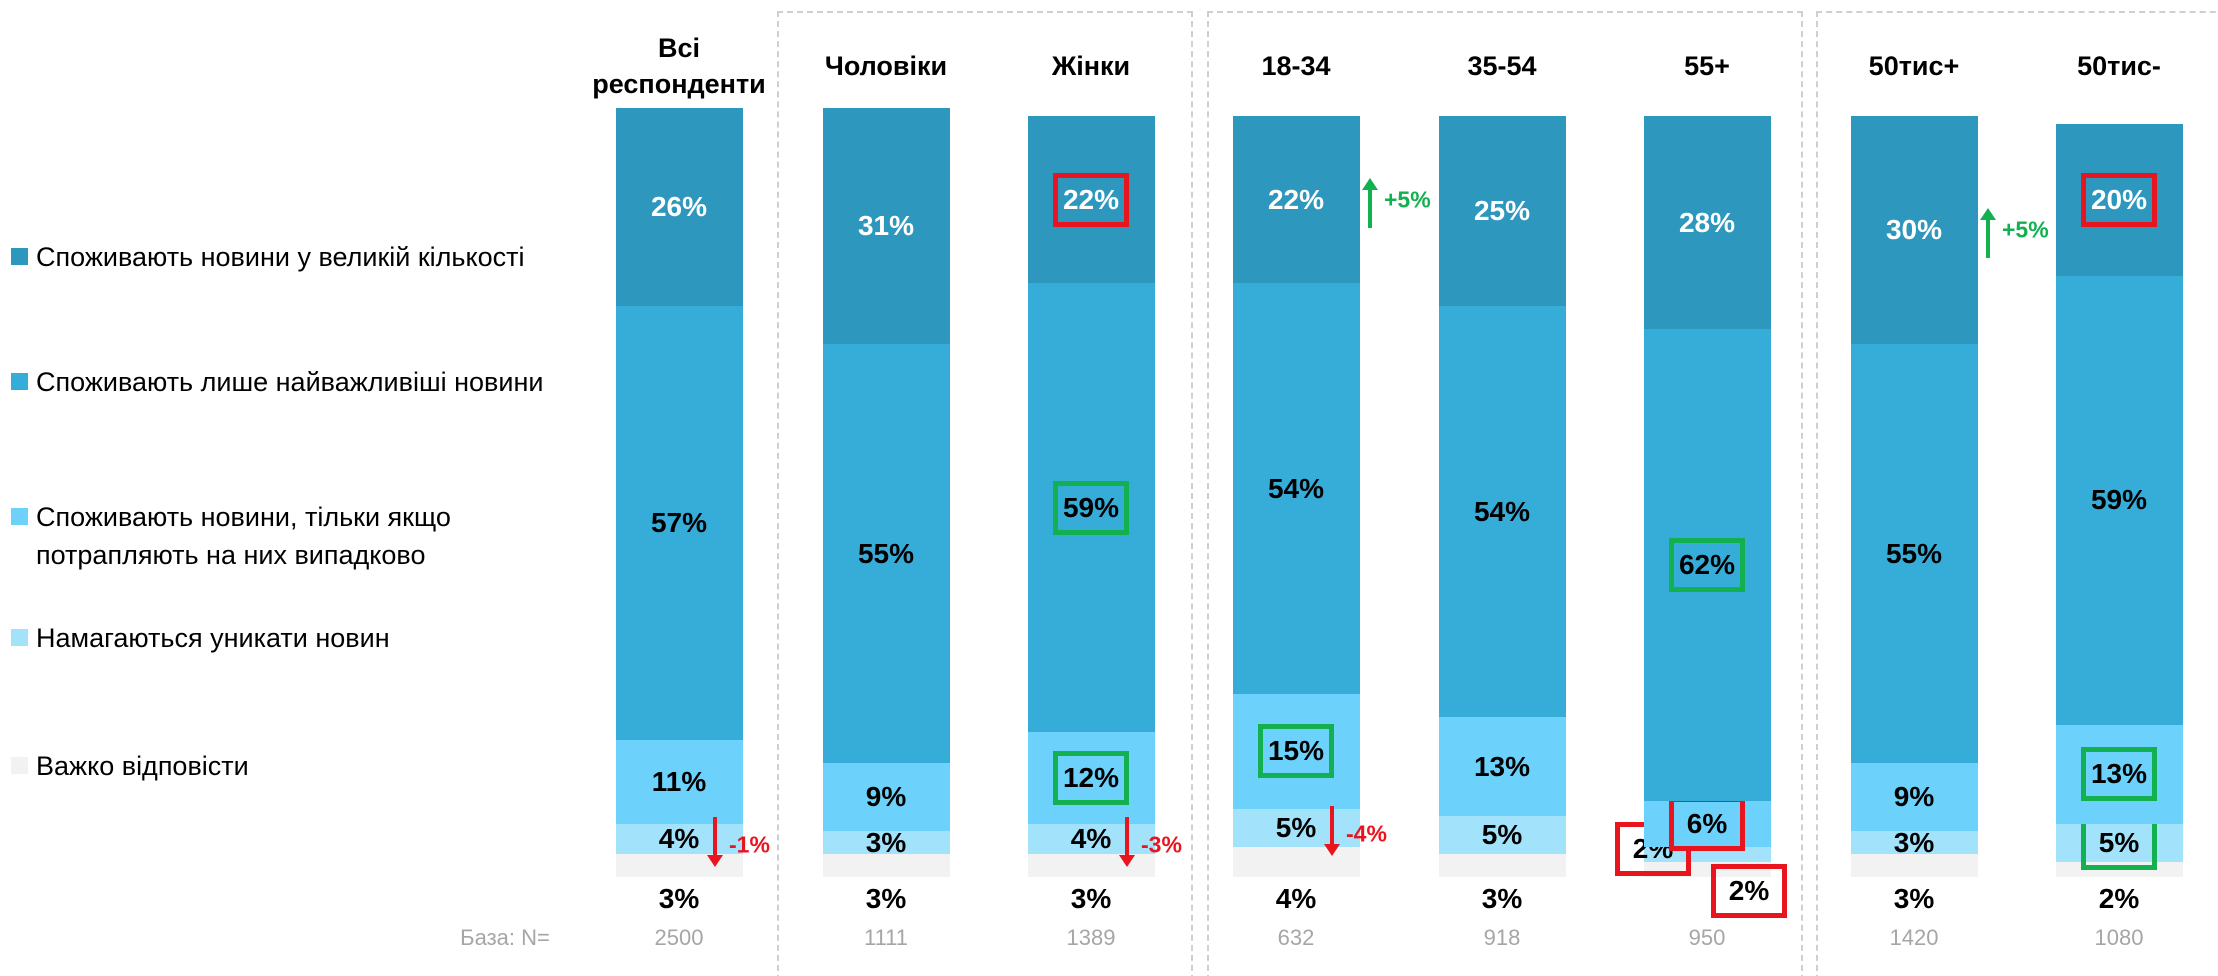 The width and height of the screenshot is (2218, 976). Describe the element at coordinates (679, 66) in the screenshot. I see `category-label: Всі респонденти` at that location.